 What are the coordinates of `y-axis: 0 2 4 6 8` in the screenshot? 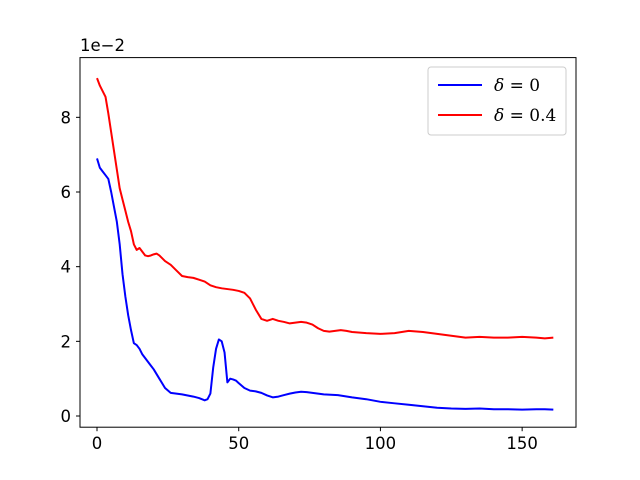 It's located at (70, 267).